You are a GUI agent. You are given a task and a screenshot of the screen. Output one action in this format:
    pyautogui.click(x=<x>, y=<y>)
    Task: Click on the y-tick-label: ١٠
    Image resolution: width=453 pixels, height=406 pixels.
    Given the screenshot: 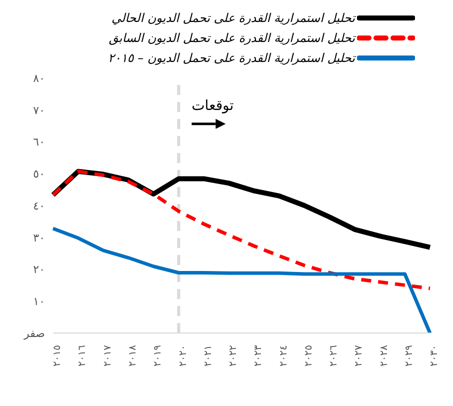 What is the action you would take?
    pyautogui.click(x=39, y=301)
    